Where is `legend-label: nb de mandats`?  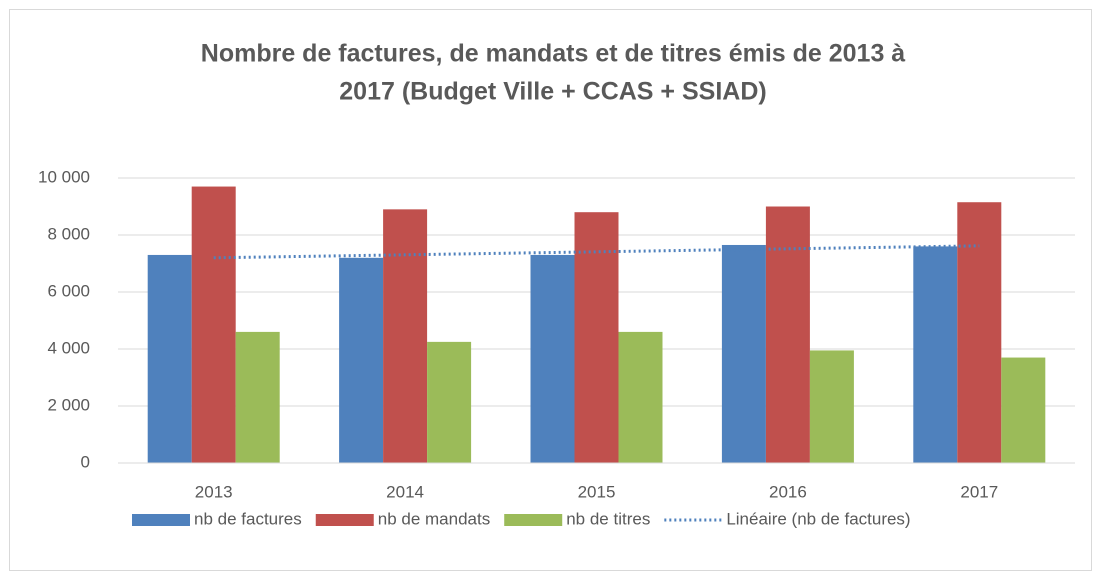 legend-label: nb de mandats is located at coordinates (434, 518).